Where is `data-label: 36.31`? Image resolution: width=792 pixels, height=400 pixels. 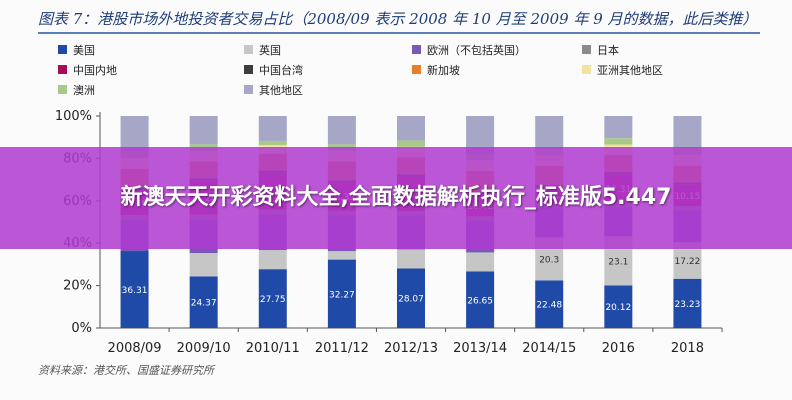
data-label: 36.31 is located at coordinates (135, 291).